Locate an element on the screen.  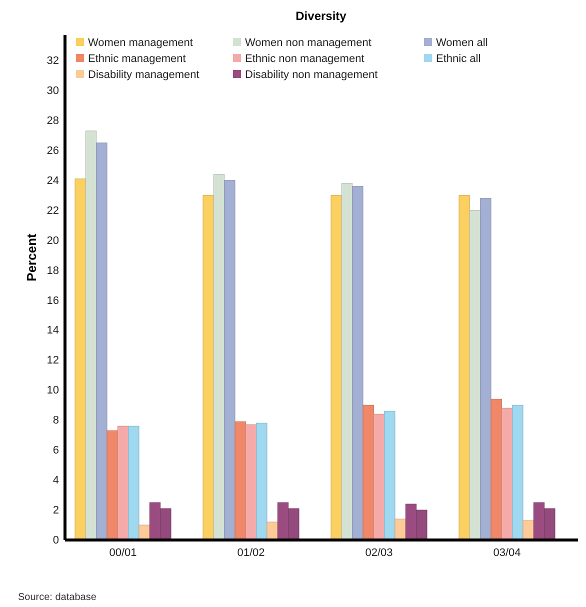
y-tick-label: 12 is located at coordinates (52, 360).